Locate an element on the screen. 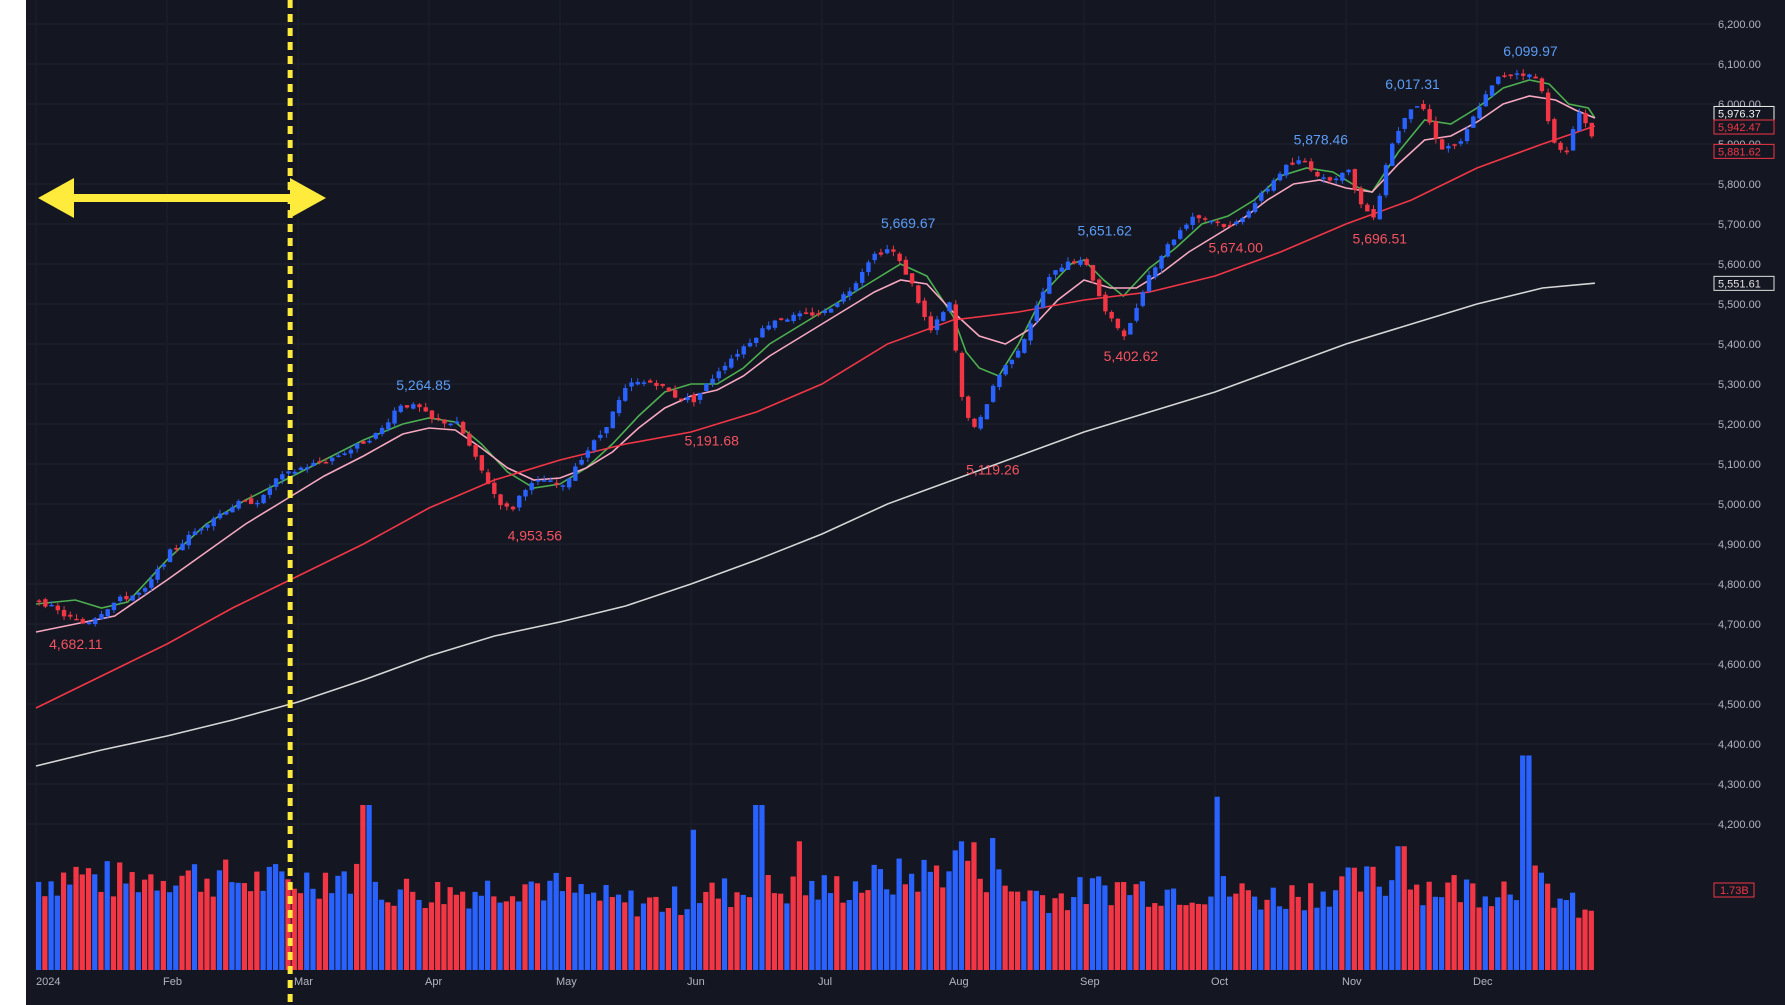 The image size is (1785, 1005). y-tick-label: 4,700.00 is located at coordinates (1739, 625).